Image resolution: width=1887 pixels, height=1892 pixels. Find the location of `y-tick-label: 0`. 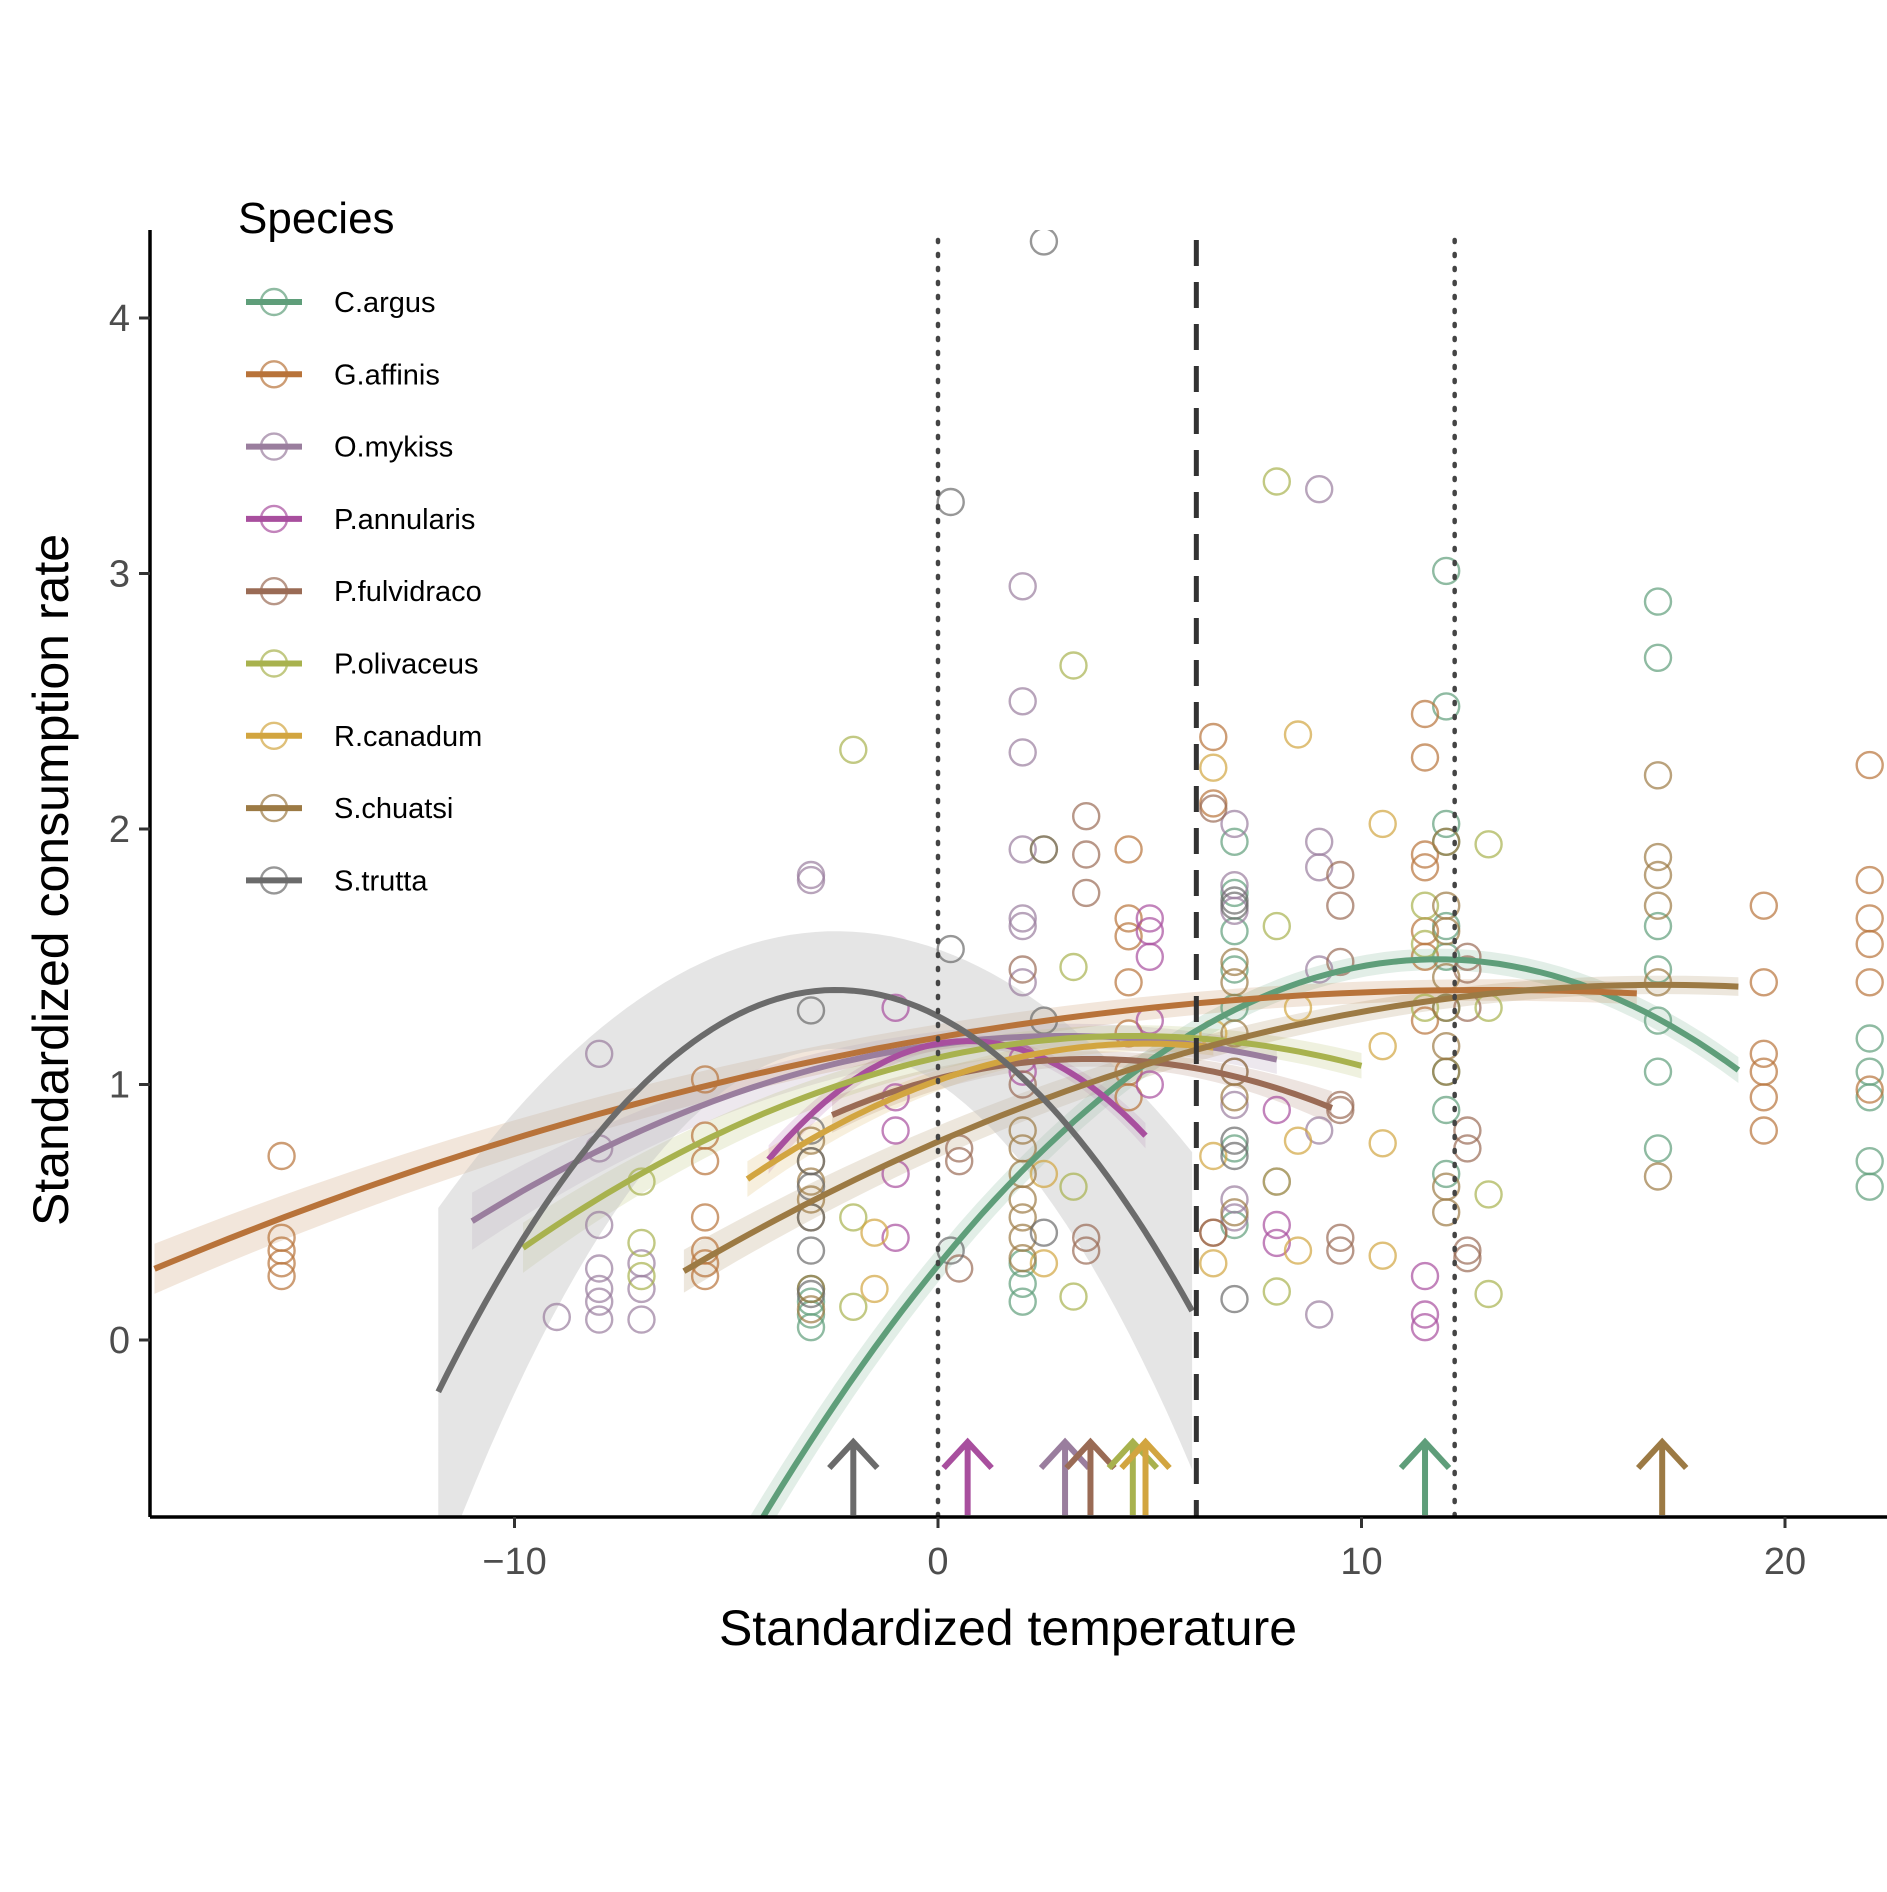

y-tick-label: 0 is located at coordinates (119, 1341).